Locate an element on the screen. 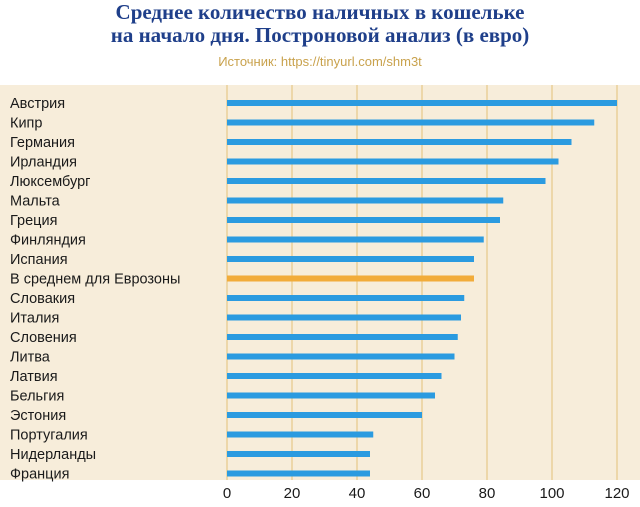 The width and height of the screenshot is (640, 507). x-tick-label: 40 is located at coordinates (357, 493).